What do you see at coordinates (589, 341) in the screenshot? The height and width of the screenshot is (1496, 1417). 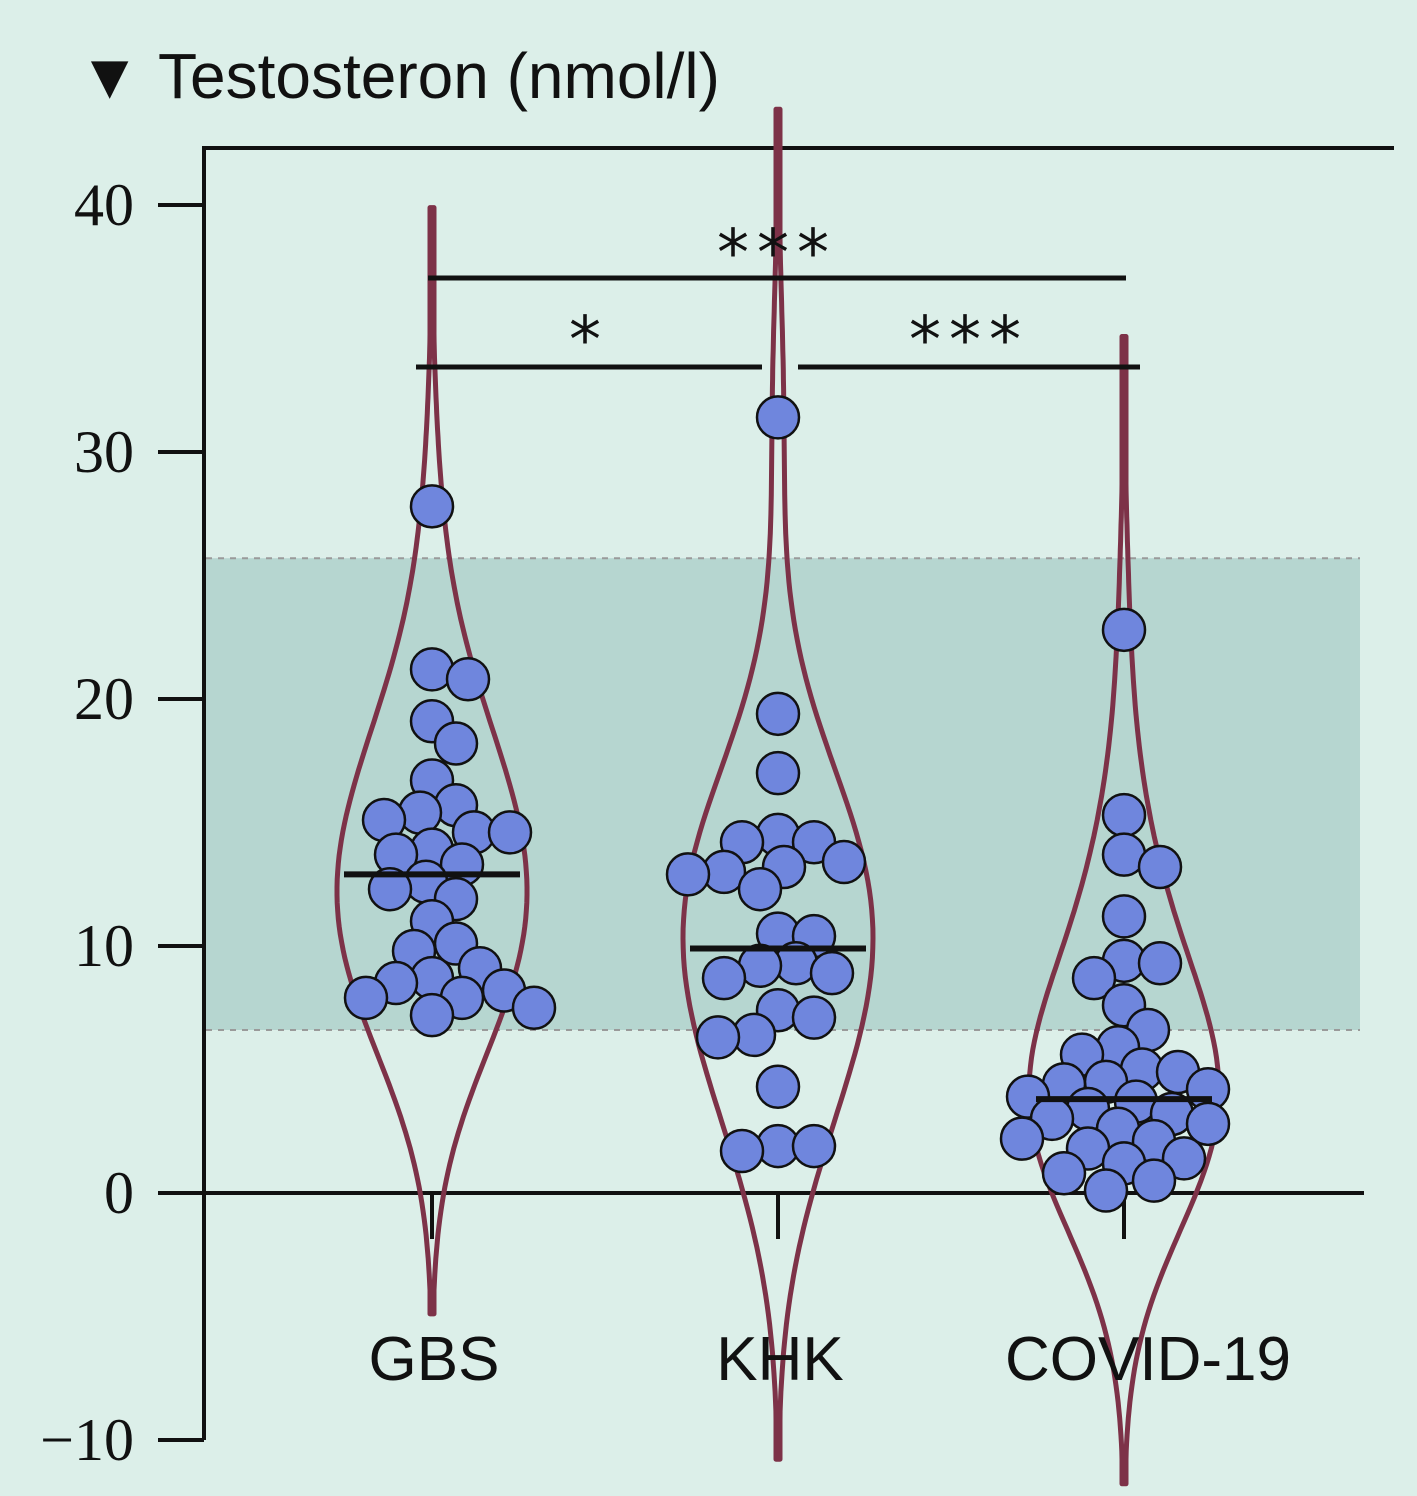 I see `significance-label: *` at bounding box center [589, 341].